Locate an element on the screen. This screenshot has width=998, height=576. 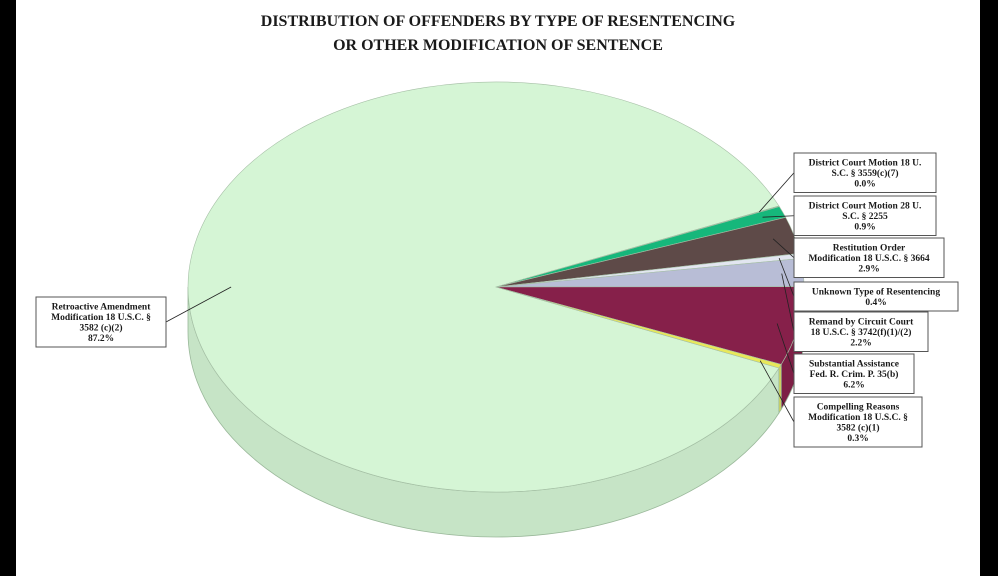
pie-label-text: 18 U.S.C. § 3742(f)(1)/(2) is located at coordinates (861, 332).